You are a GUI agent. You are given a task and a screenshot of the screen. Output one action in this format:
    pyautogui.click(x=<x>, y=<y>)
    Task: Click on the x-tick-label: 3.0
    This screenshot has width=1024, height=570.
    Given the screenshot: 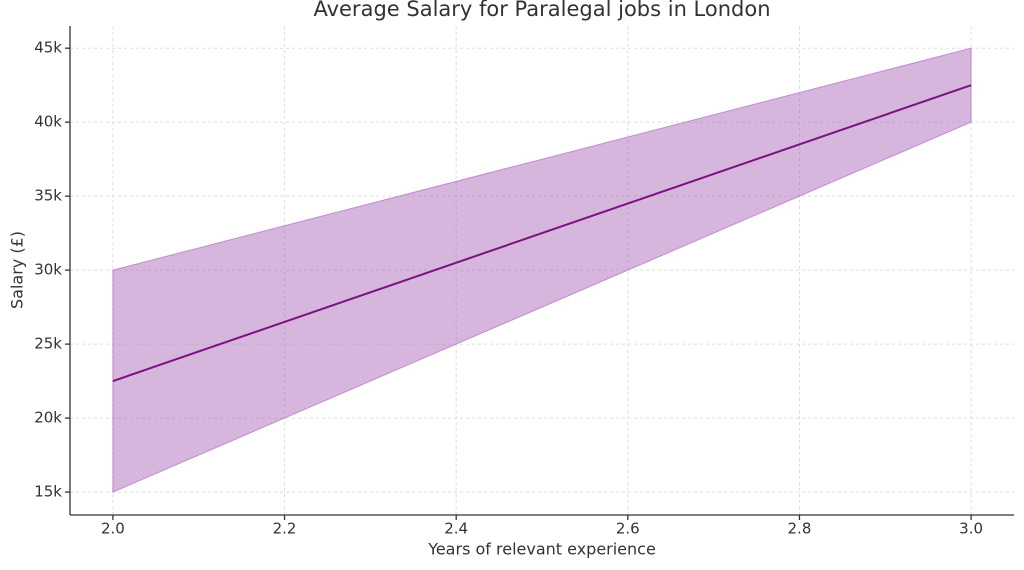 What is the action you would take?
    pyautogui.click(x=971, y=529)
    